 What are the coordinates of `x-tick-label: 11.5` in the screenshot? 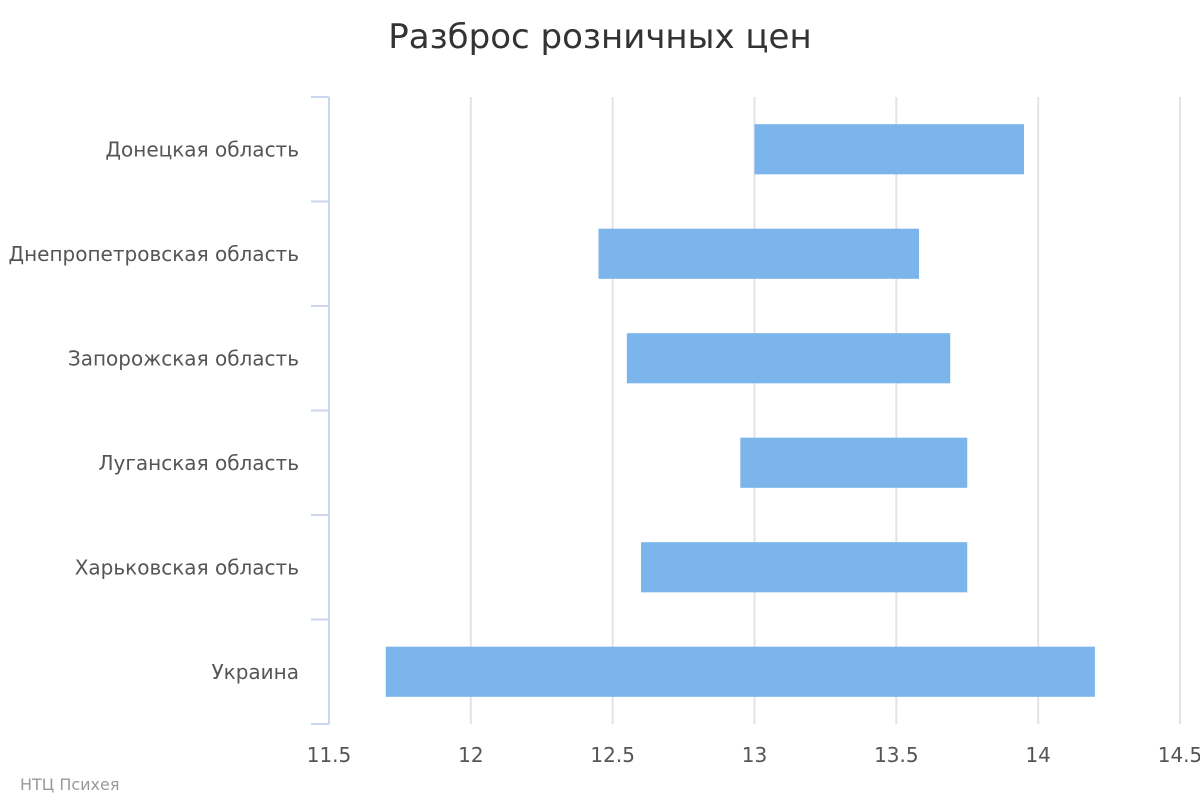 It's located at (329, 755).